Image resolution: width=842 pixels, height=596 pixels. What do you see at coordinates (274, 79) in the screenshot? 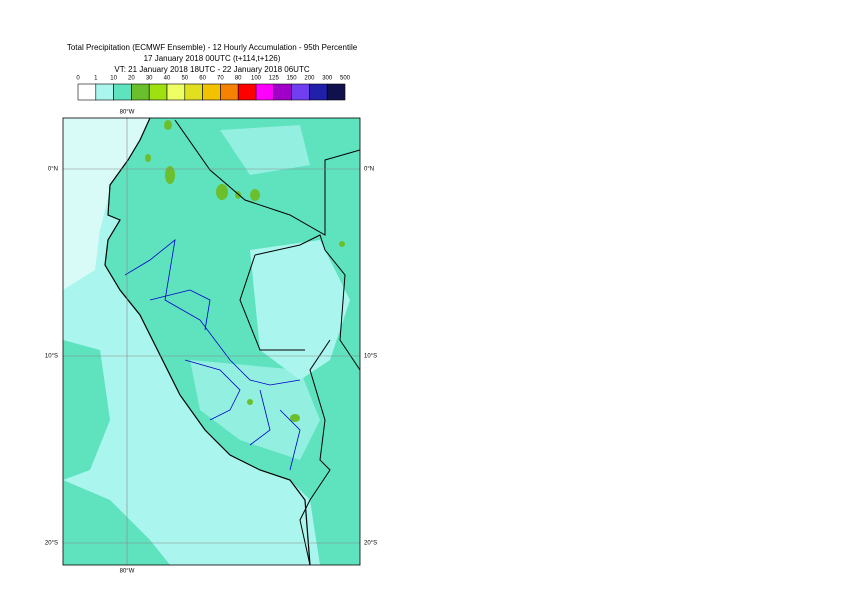
I see `legend-label: 125` at bounding box center [274, 79].